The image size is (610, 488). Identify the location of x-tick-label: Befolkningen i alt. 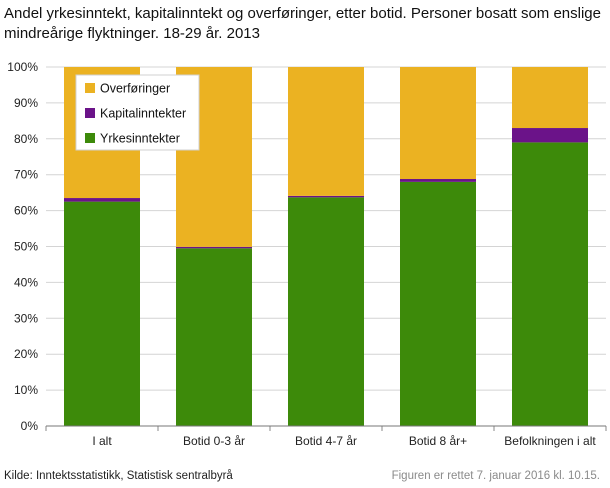
(550, 441).